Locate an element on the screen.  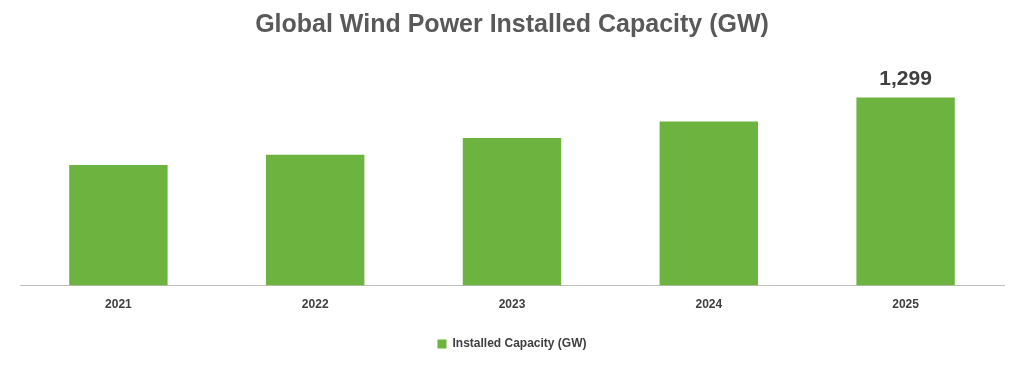
x-tick-label: 2021 is located at coordinates (119, 304).